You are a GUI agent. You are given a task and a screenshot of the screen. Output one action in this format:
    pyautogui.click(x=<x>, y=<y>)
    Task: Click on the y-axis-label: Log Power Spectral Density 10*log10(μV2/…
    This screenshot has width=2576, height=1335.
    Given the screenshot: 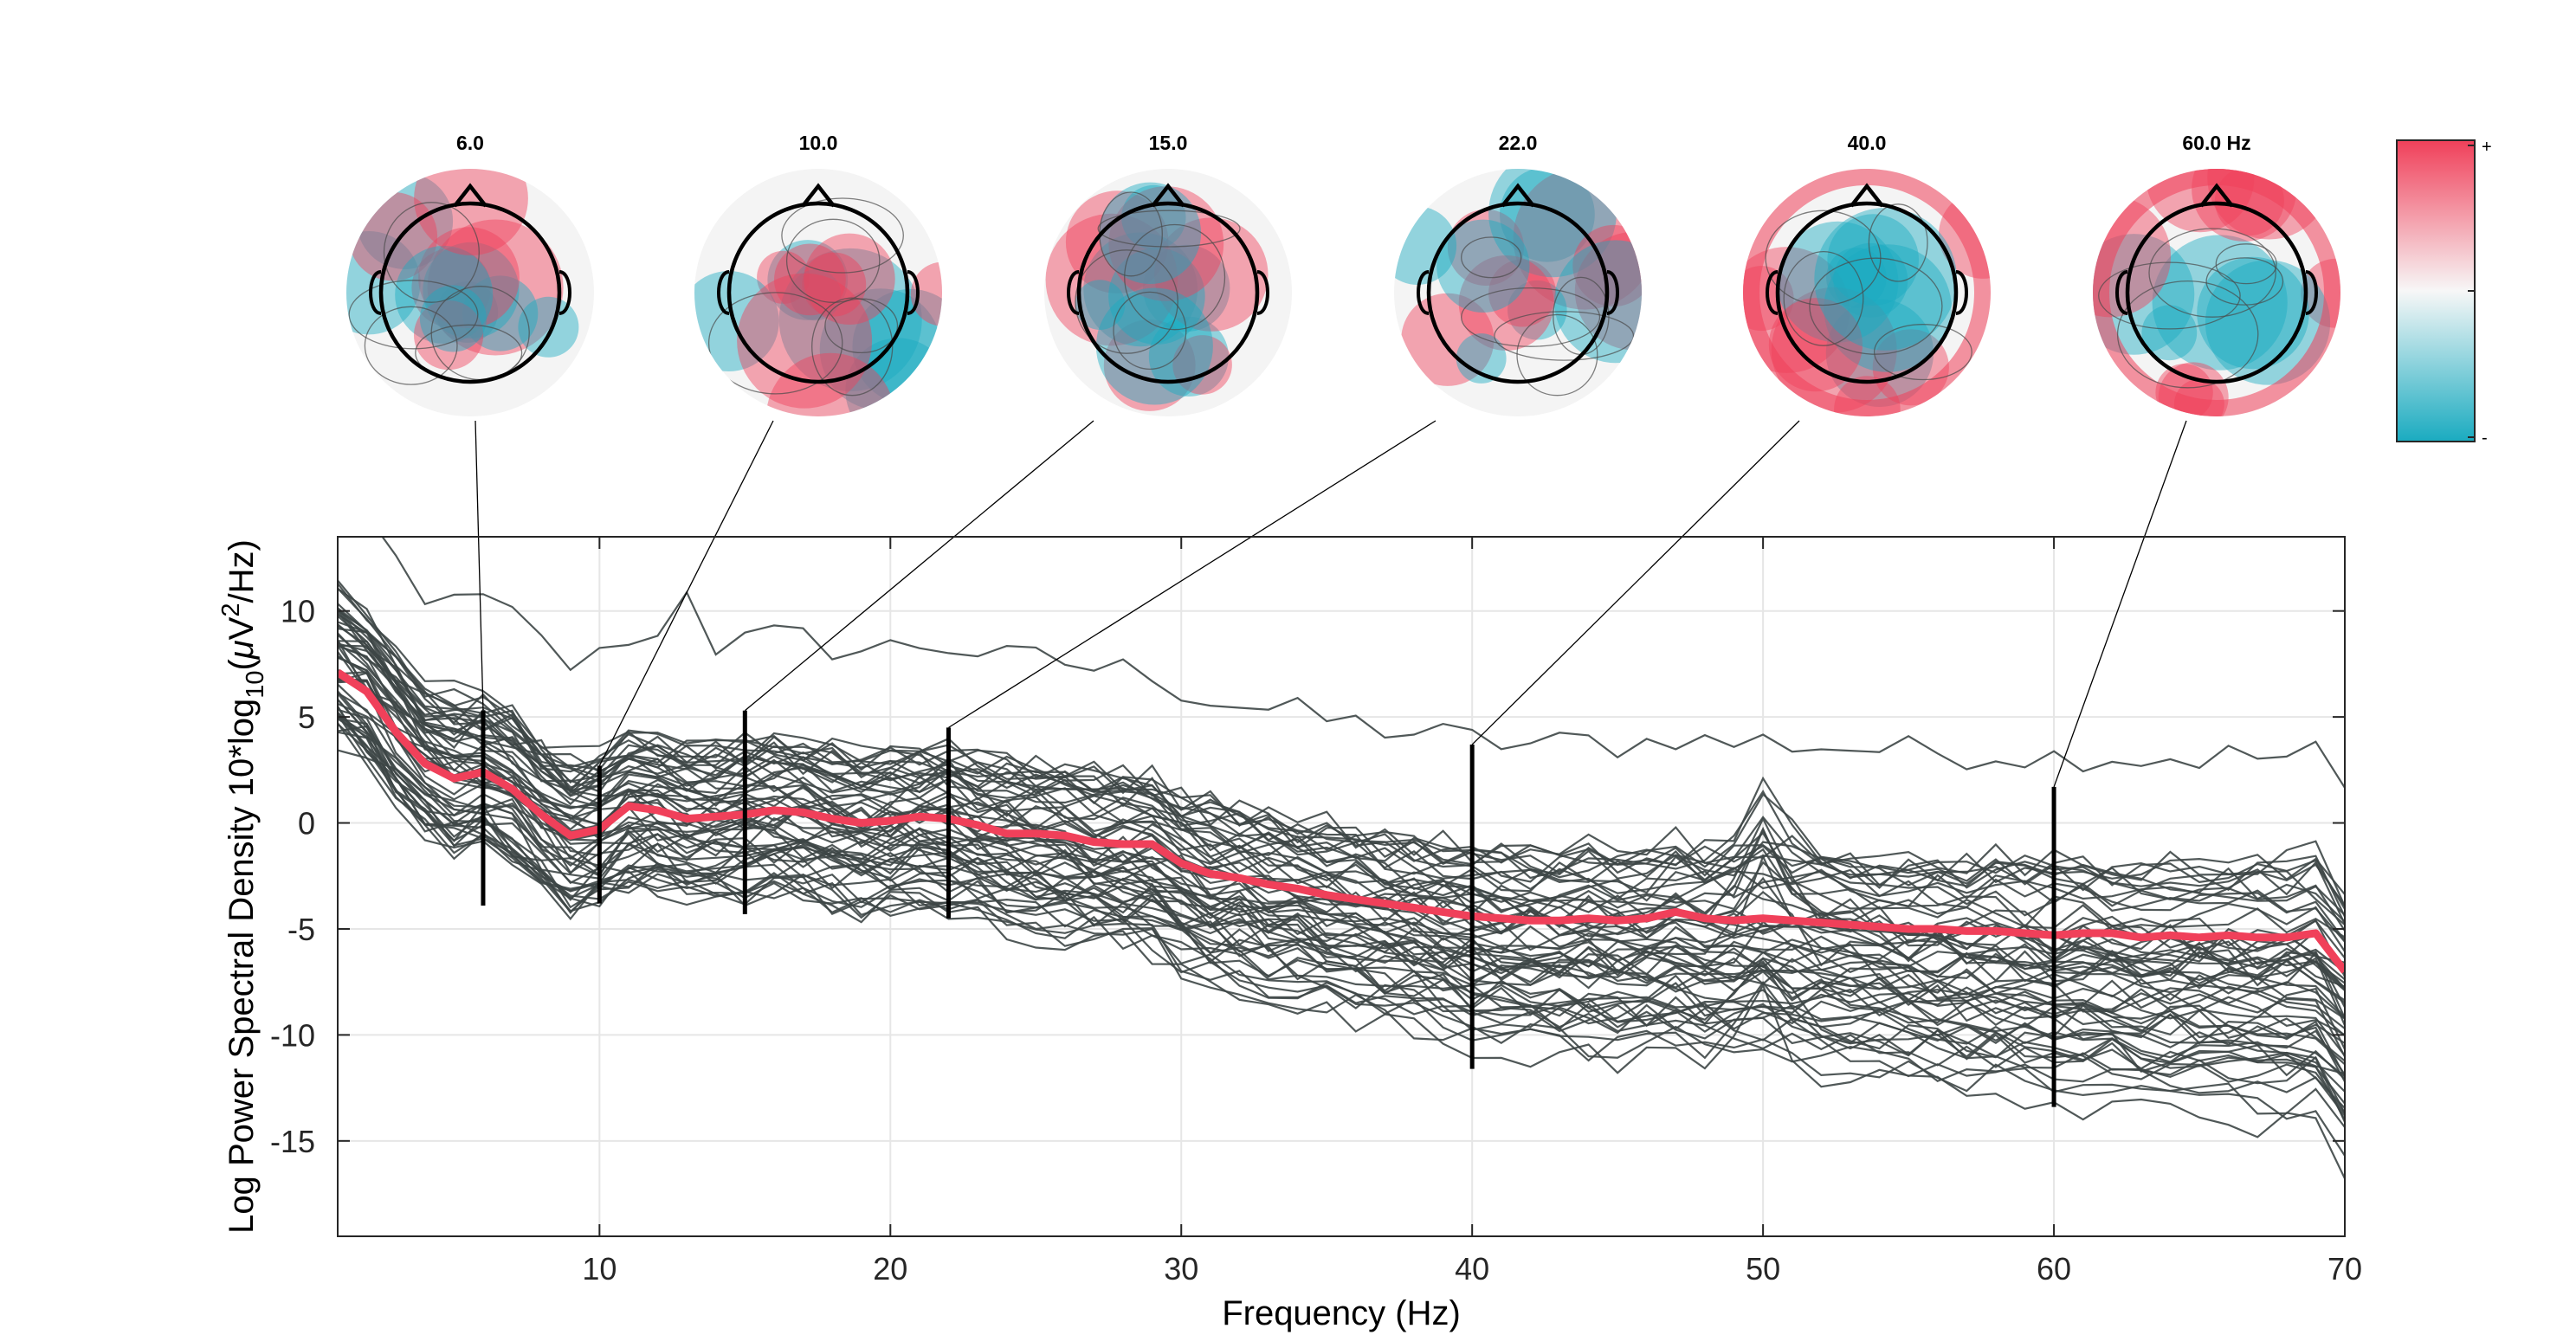 What is the action you would take?
    pyautogui.click(x=243, y=887)
    